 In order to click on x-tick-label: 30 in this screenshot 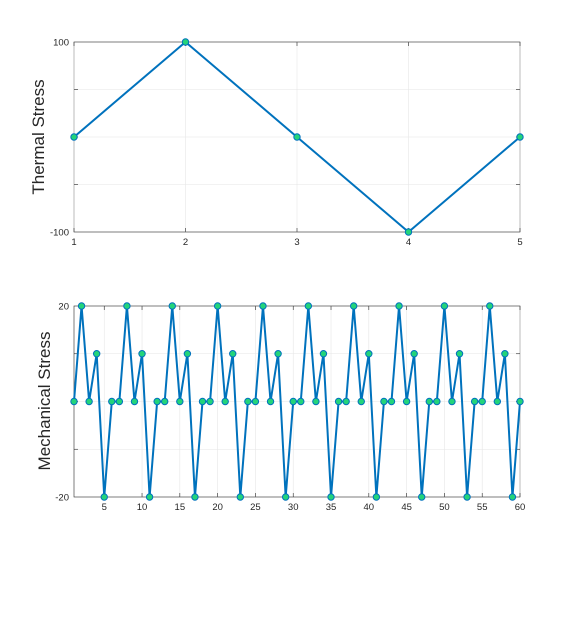, I will do `click(293, 507)`.